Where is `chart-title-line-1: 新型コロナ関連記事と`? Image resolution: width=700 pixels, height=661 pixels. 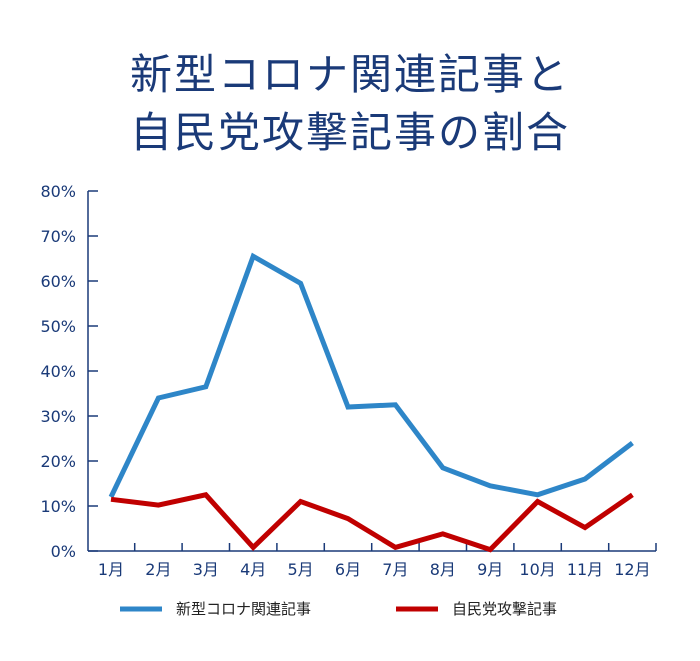
chart-title-line-1: 新型コロナ関連記事と is located at coordinates (349, 74).